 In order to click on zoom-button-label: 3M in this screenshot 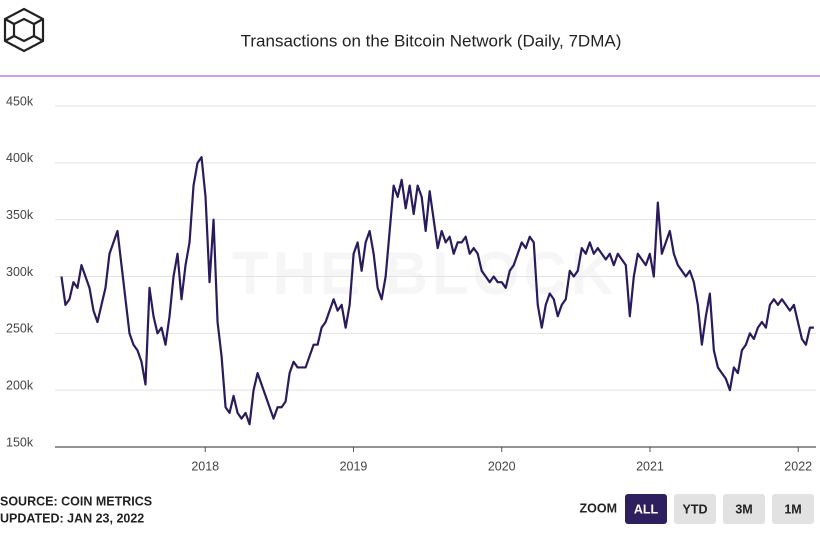, I will do `click(743, 509)`.